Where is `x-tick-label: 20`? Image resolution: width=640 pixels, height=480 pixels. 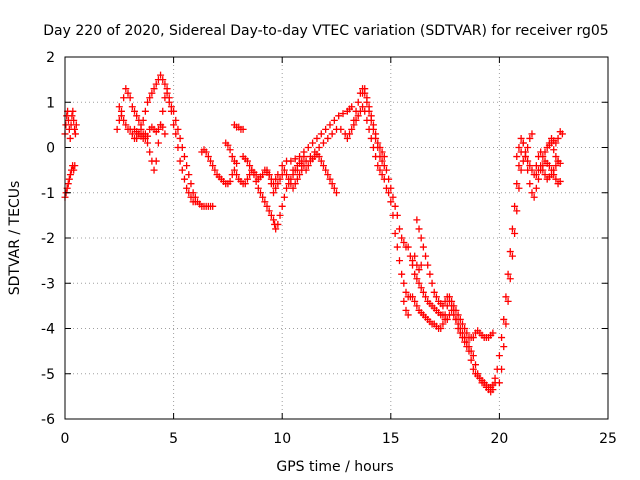 x-tick-label: 20 is located at coordinates (499, 439).